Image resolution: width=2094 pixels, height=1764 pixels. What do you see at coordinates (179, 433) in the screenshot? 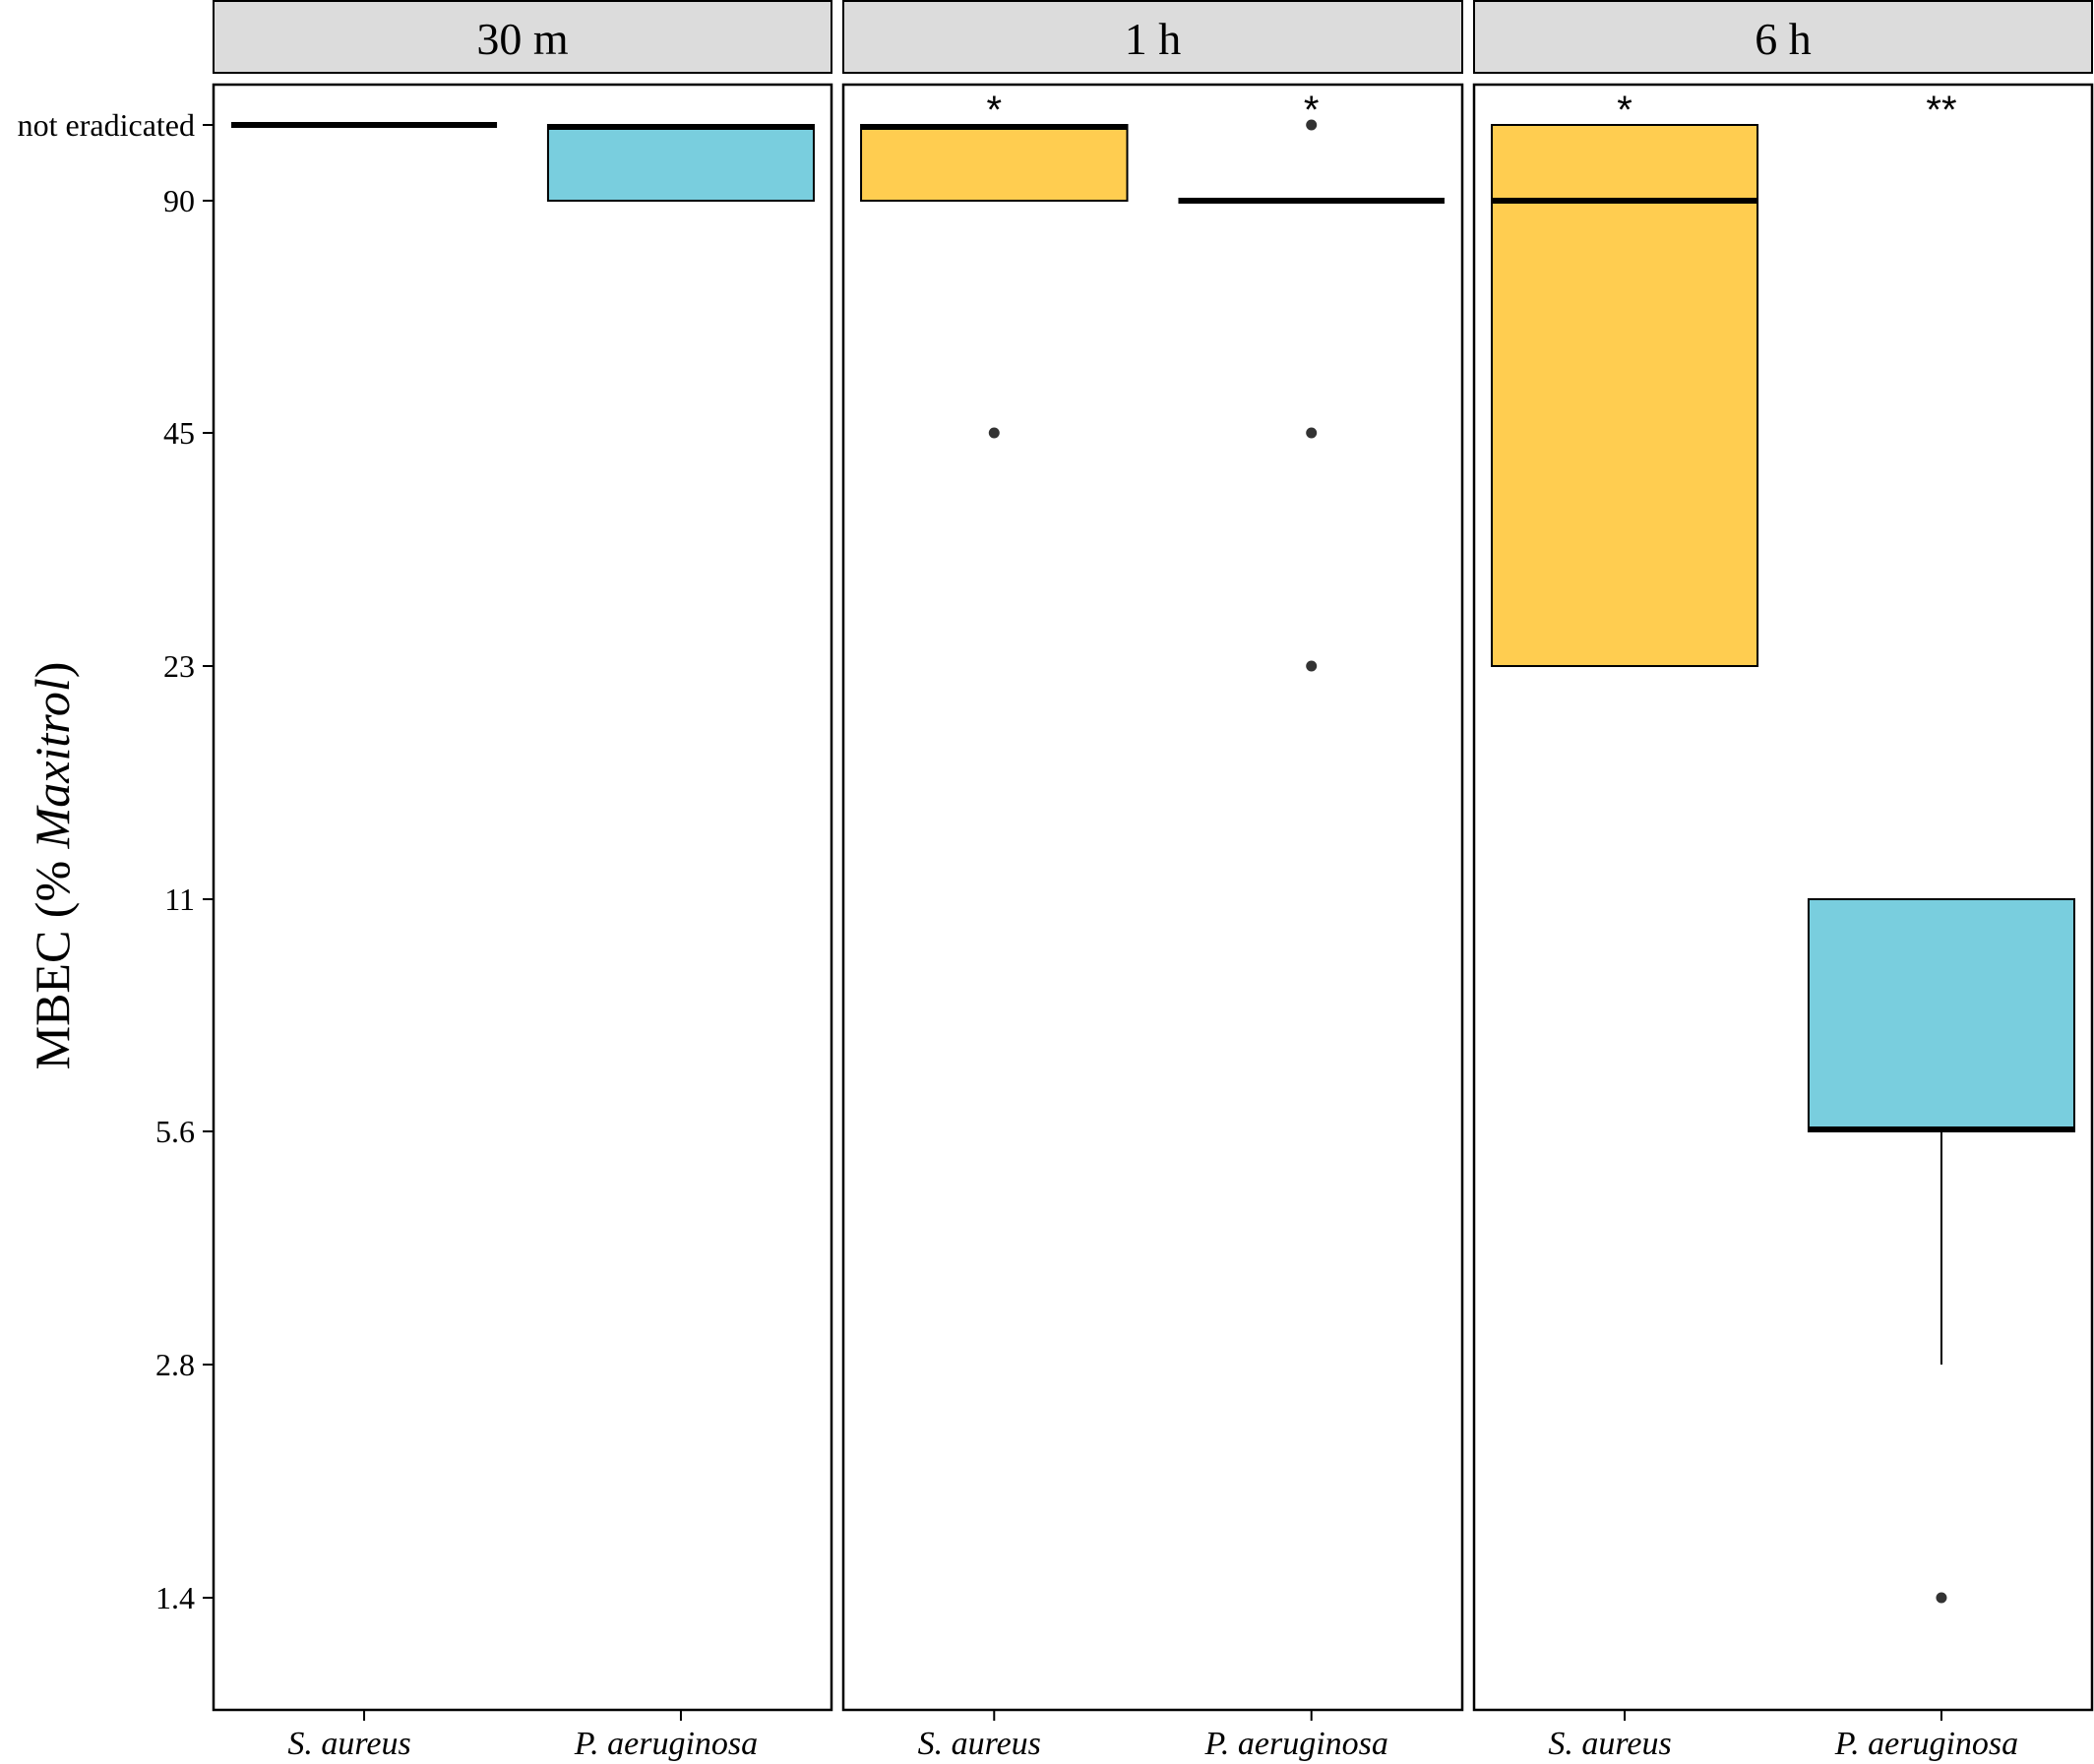
I see `y-tick-label: 45` at bounding box center [179, 433].